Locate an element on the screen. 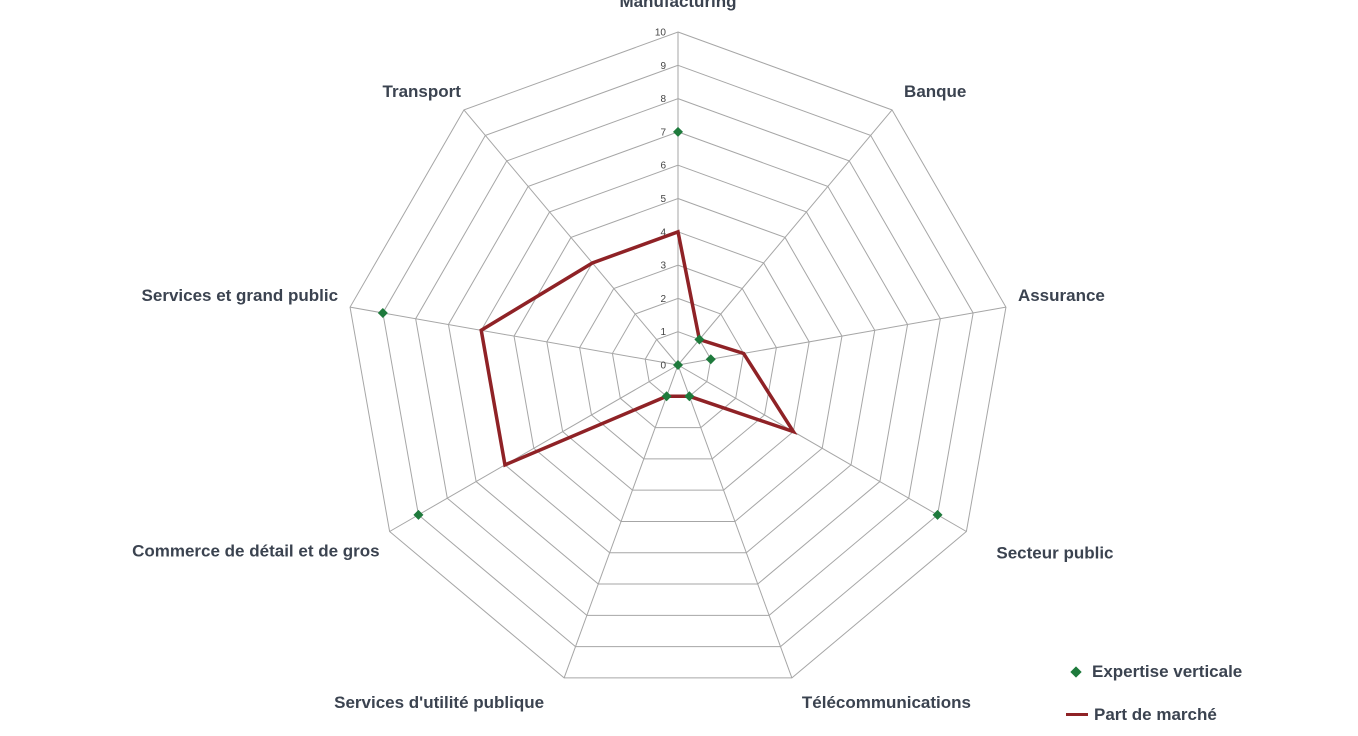 This screenshot has width=1358, height=736. tick-label: 3 is located at coordinates (663, 266).